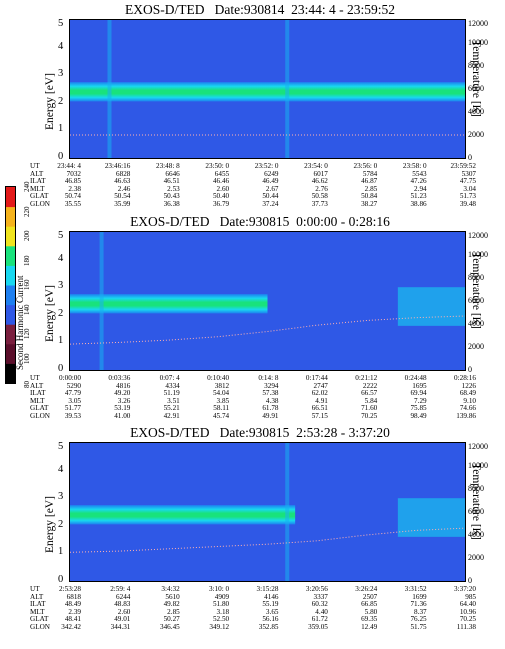  What do you see at coordinates (319, 393) in the screenshot?
I see `info-cell: 62.02` at bounding box center [319, 393].